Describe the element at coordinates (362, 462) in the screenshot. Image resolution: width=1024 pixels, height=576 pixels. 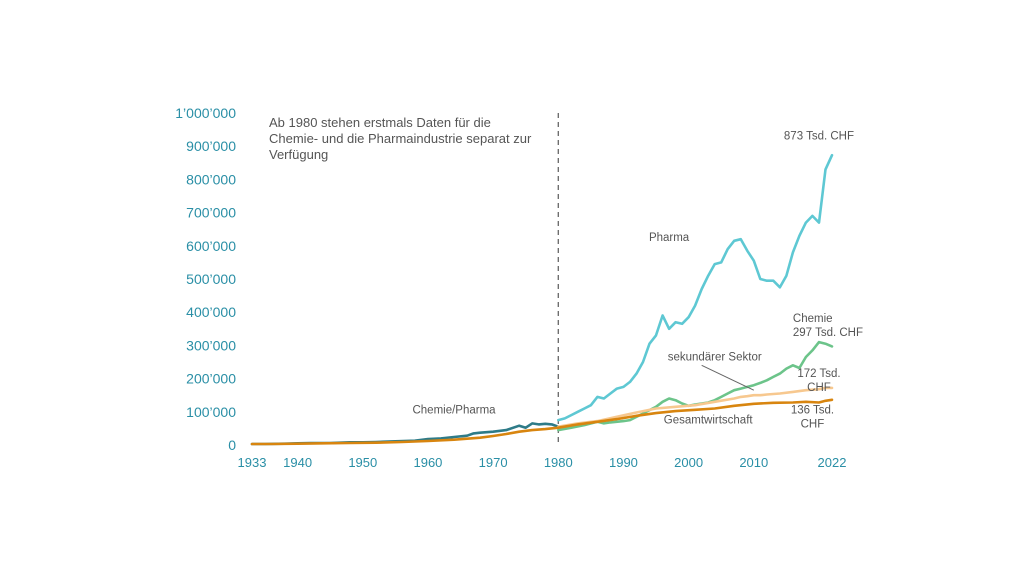
I see `x-tick-label-1950: 1950` at that location.